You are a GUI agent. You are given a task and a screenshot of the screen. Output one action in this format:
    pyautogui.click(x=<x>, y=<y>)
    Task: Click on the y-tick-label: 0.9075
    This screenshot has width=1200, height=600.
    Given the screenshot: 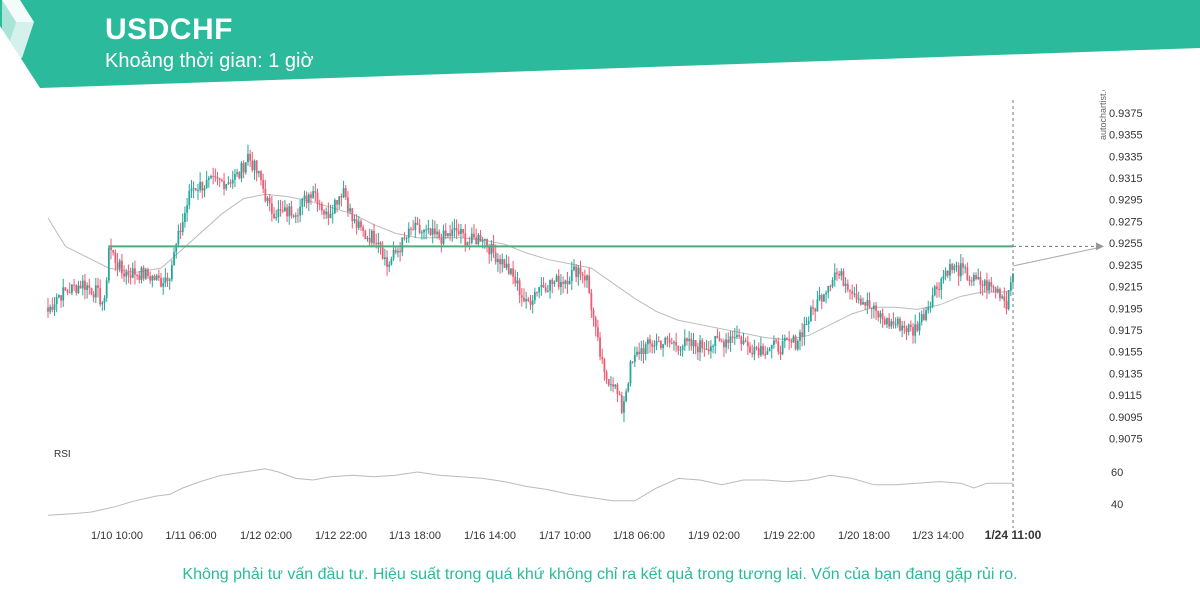 What is the action you would take?
    pyautogui.click(x=1126, y=440)
    